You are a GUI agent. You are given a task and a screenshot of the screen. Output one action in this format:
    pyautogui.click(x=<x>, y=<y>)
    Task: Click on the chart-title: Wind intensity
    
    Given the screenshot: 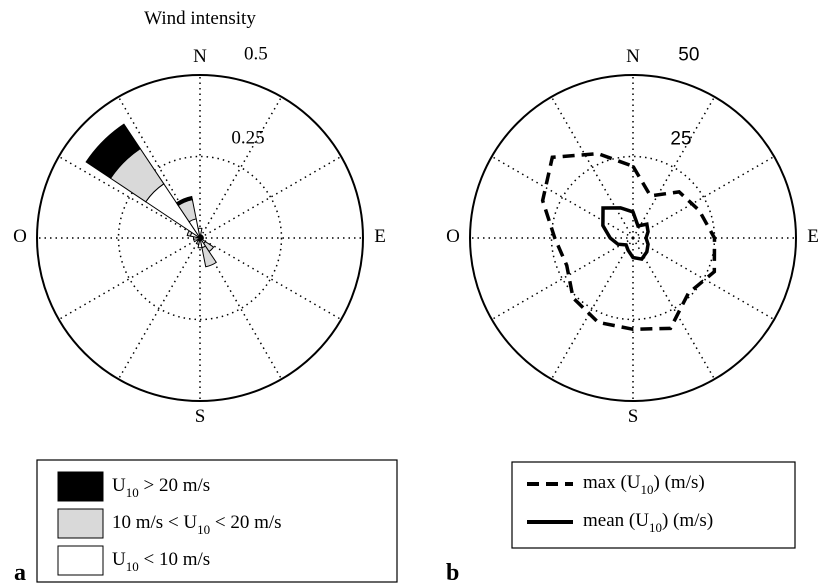 What is the action you would take?
    pyautogui.click(x=200, y=18)
    